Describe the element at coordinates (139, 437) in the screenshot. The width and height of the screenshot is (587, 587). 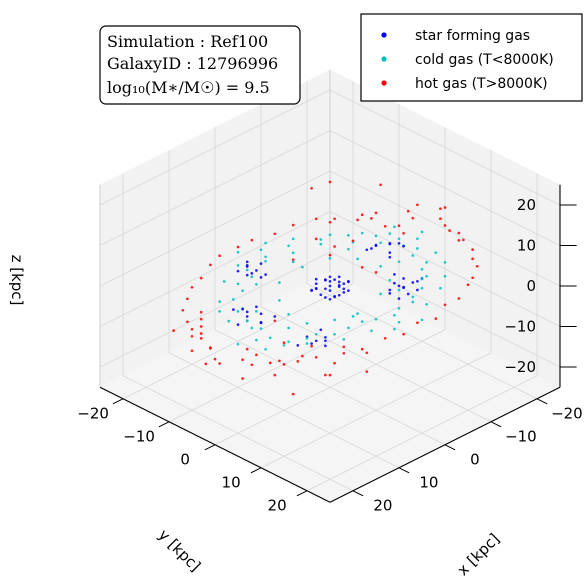
I see `y-tick-label: −10` at that location.